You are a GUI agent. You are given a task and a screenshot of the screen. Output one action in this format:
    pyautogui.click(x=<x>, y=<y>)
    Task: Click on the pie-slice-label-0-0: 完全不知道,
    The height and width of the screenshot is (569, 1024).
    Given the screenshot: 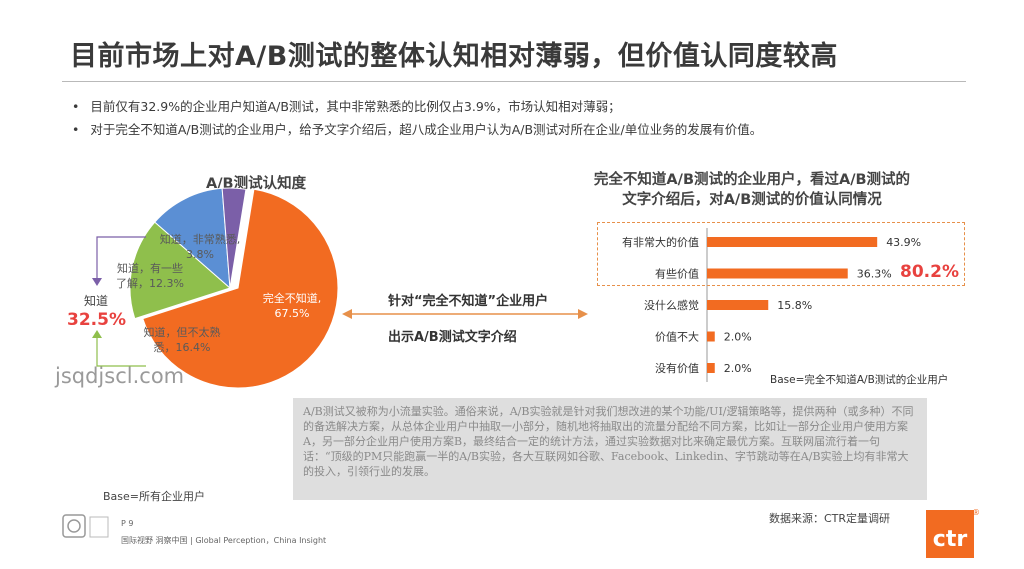 What is the action you would take?
    pyautogui.click(x=292, y=298)
    